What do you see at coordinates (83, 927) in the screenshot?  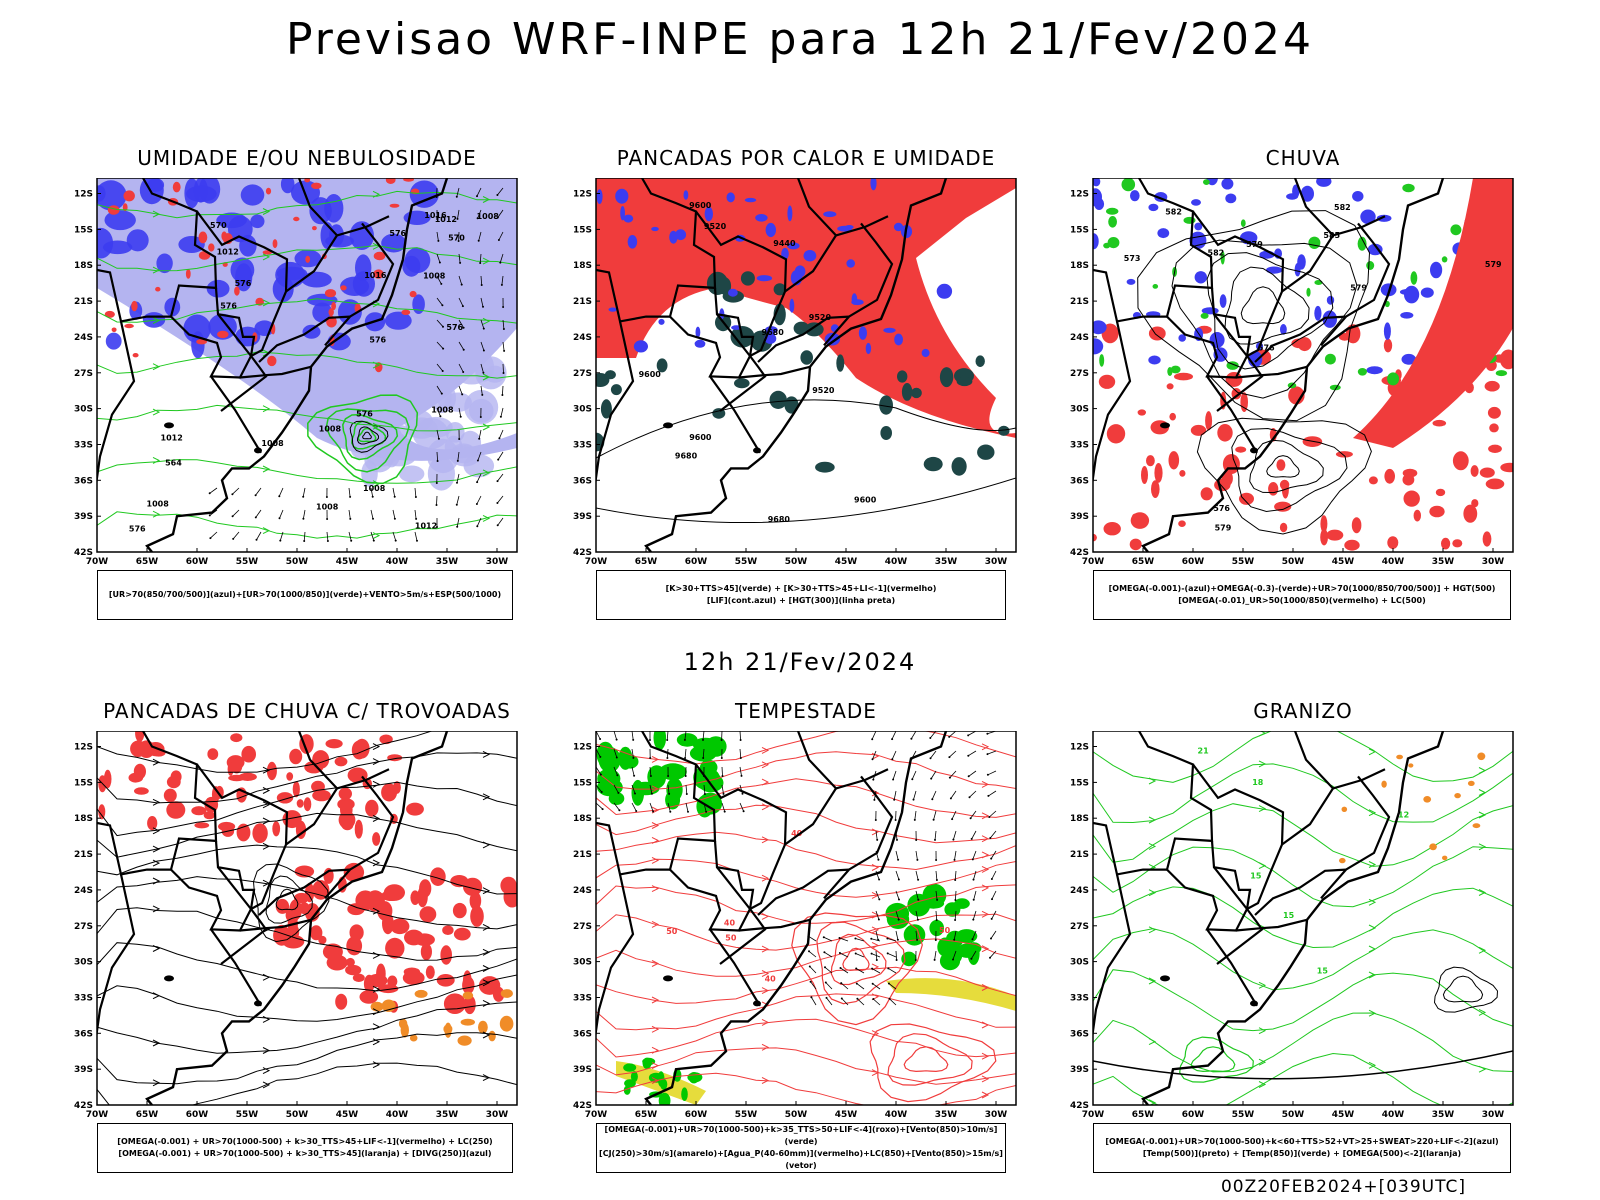 I see `lat-tick-label: 27S` at bounding box center [83, 927].